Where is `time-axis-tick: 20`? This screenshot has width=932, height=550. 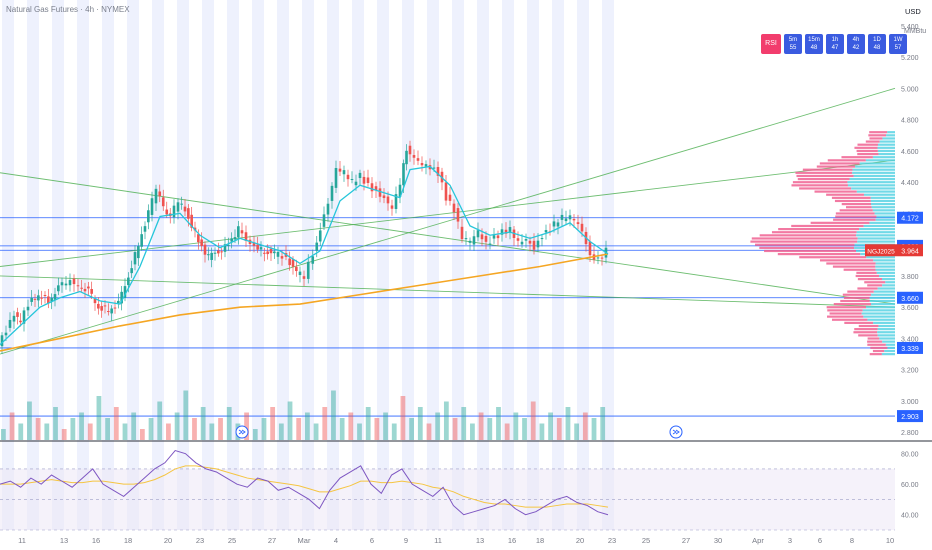 time-axis-tick: 20 is located at coordinates (168, 540).